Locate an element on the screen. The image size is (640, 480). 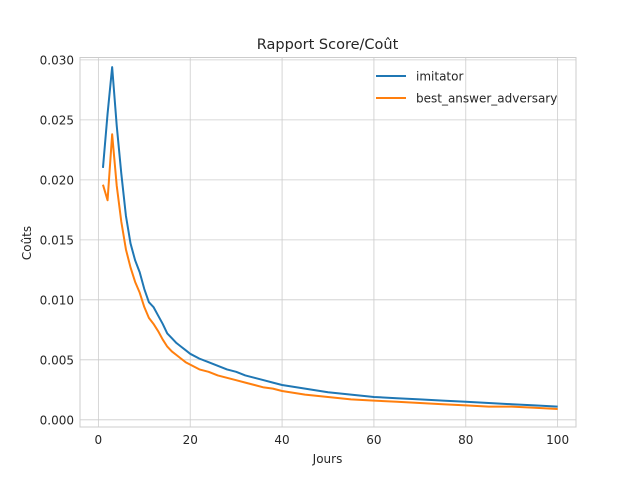
y-axis-label: Coûts is located at coordinates (27, 243).